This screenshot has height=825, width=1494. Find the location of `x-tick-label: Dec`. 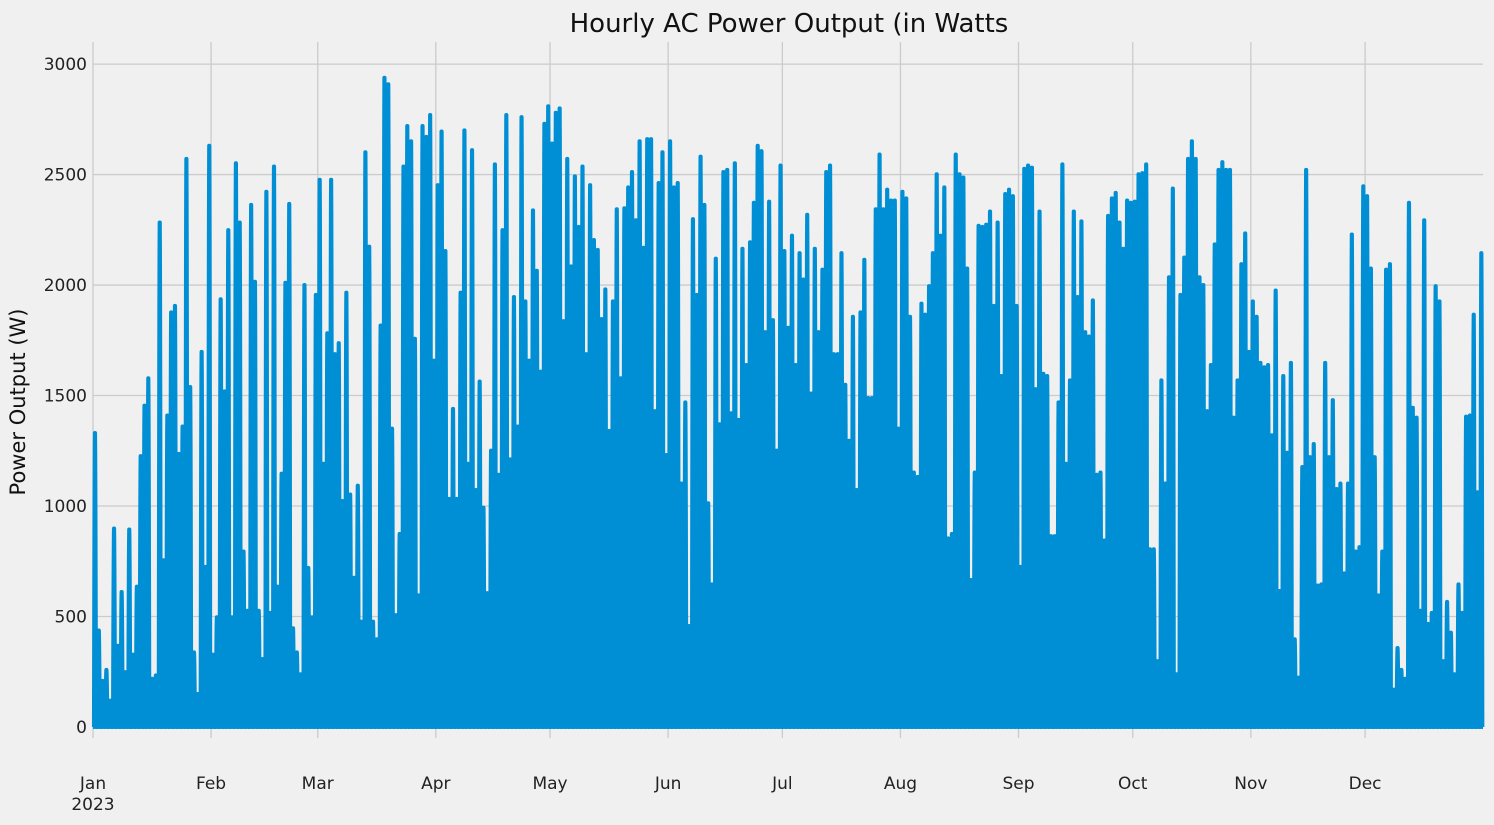

x-tick-label: Dec is located at coordinates (1365, 784).